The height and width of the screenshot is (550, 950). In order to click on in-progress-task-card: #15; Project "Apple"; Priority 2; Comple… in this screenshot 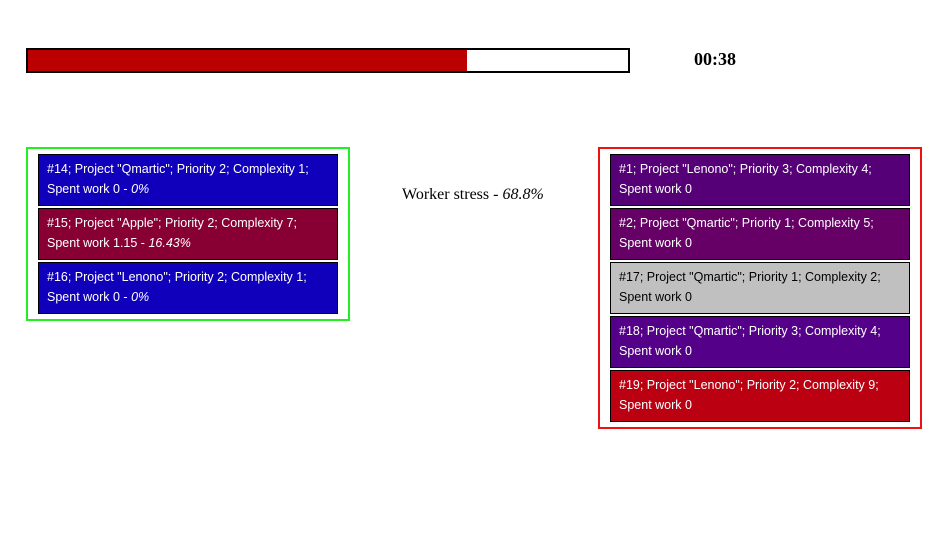, I will do `click(188, 234)`.